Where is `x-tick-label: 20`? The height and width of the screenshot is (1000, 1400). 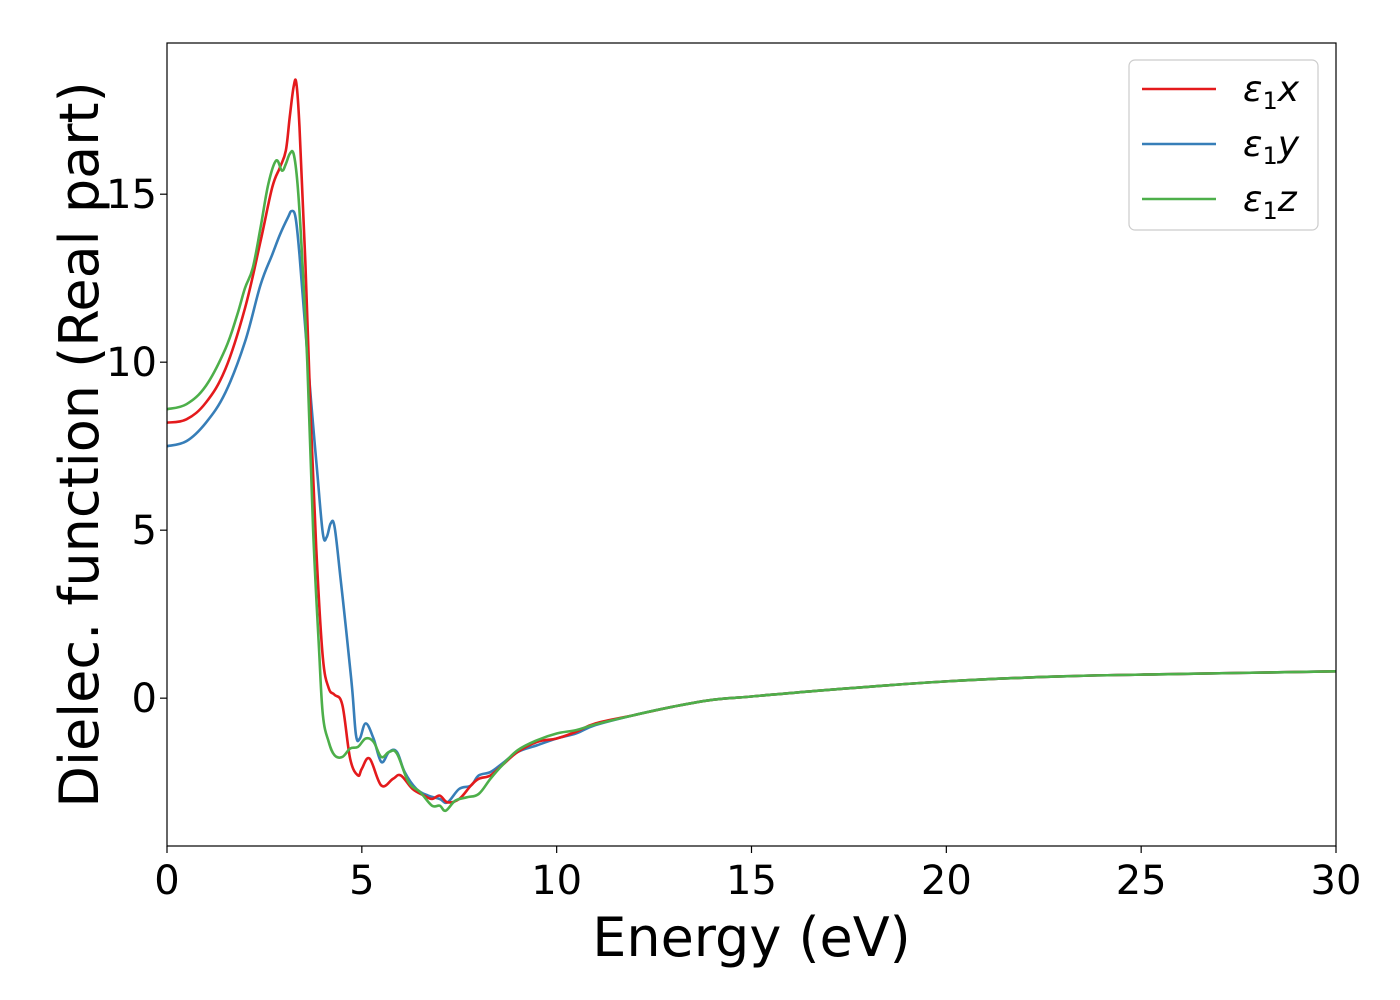
x-tick-label: 20 is located at coordinates (946, 881).